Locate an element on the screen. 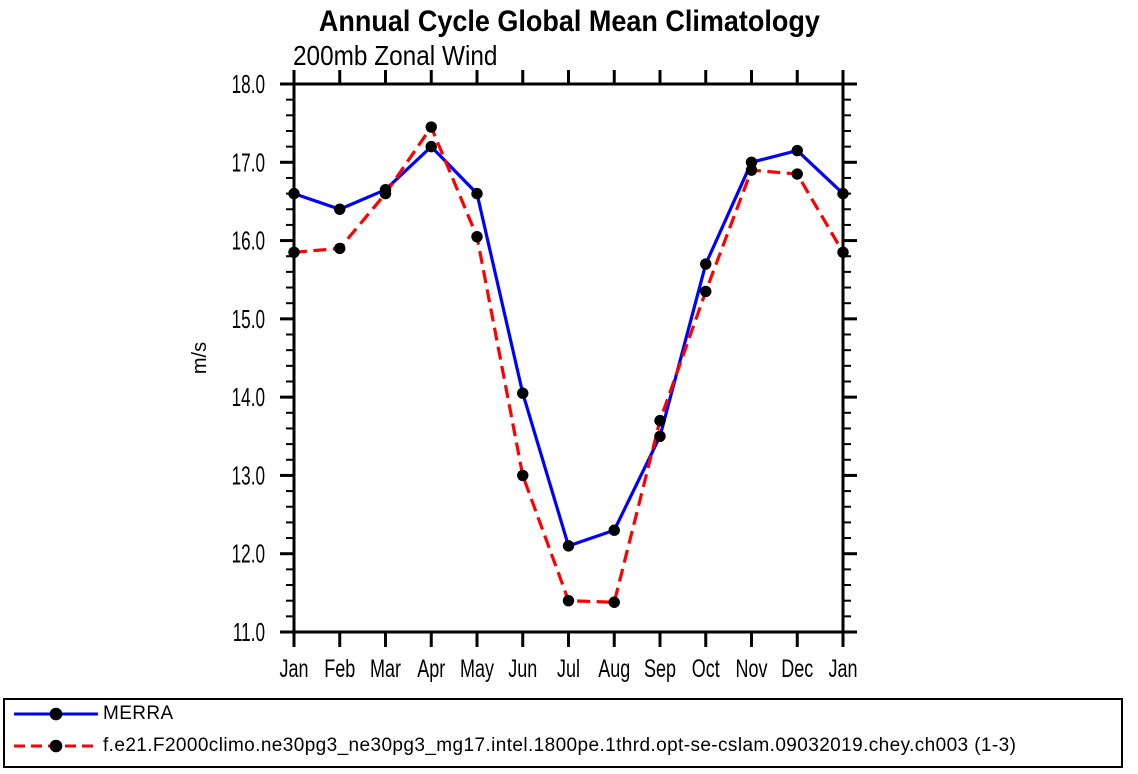 The width and height of the screenshot is (1138, 774). y-tick-label: 15.0 is located at coordinates (248, 319).